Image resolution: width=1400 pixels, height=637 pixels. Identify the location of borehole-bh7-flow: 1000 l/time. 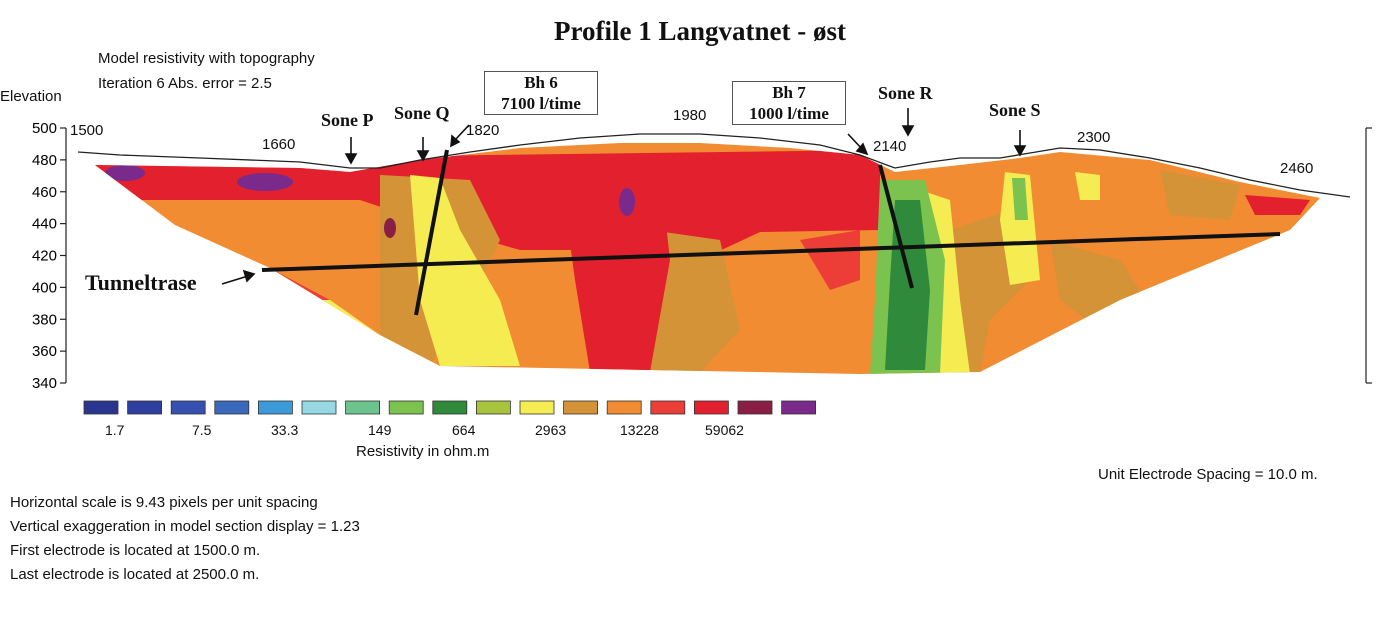
(789, 113).